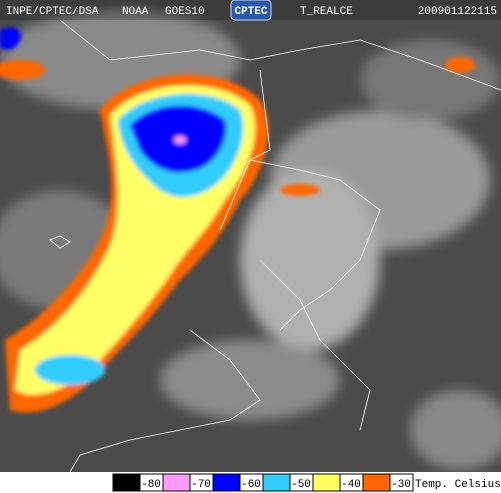 The image size is (501, 493). I want to click on legend-label: -70, so click(201, 485).